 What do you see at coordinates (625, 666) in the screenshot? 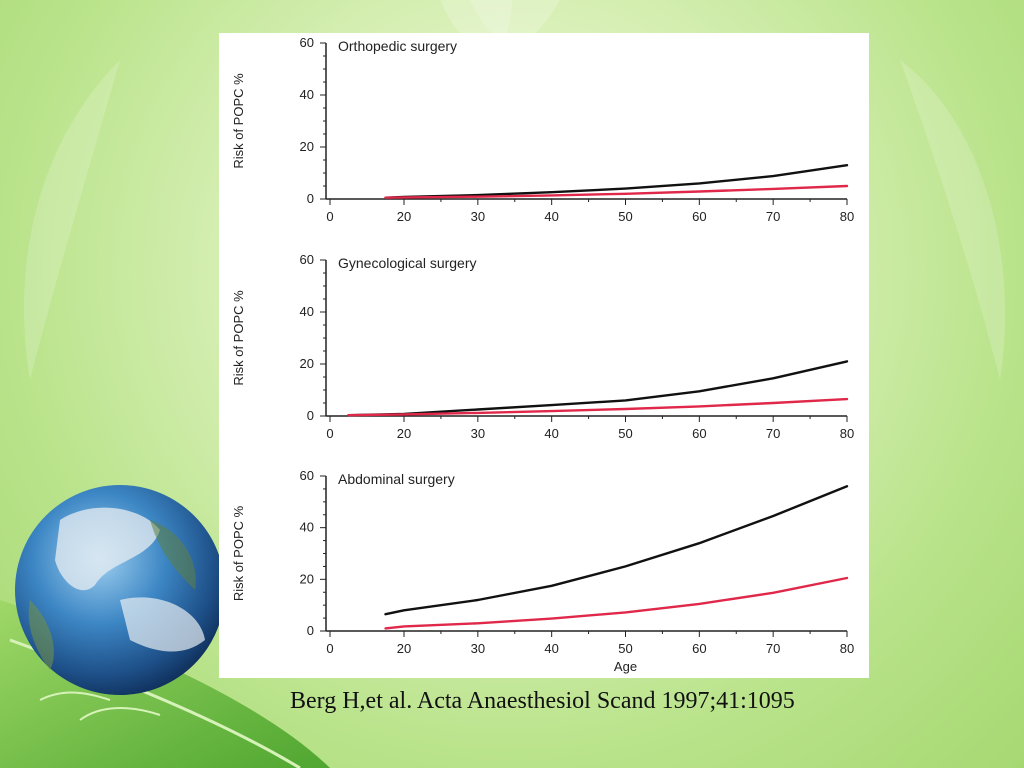
I see `x-axis-label: Age` at bounding box center [625, 666].